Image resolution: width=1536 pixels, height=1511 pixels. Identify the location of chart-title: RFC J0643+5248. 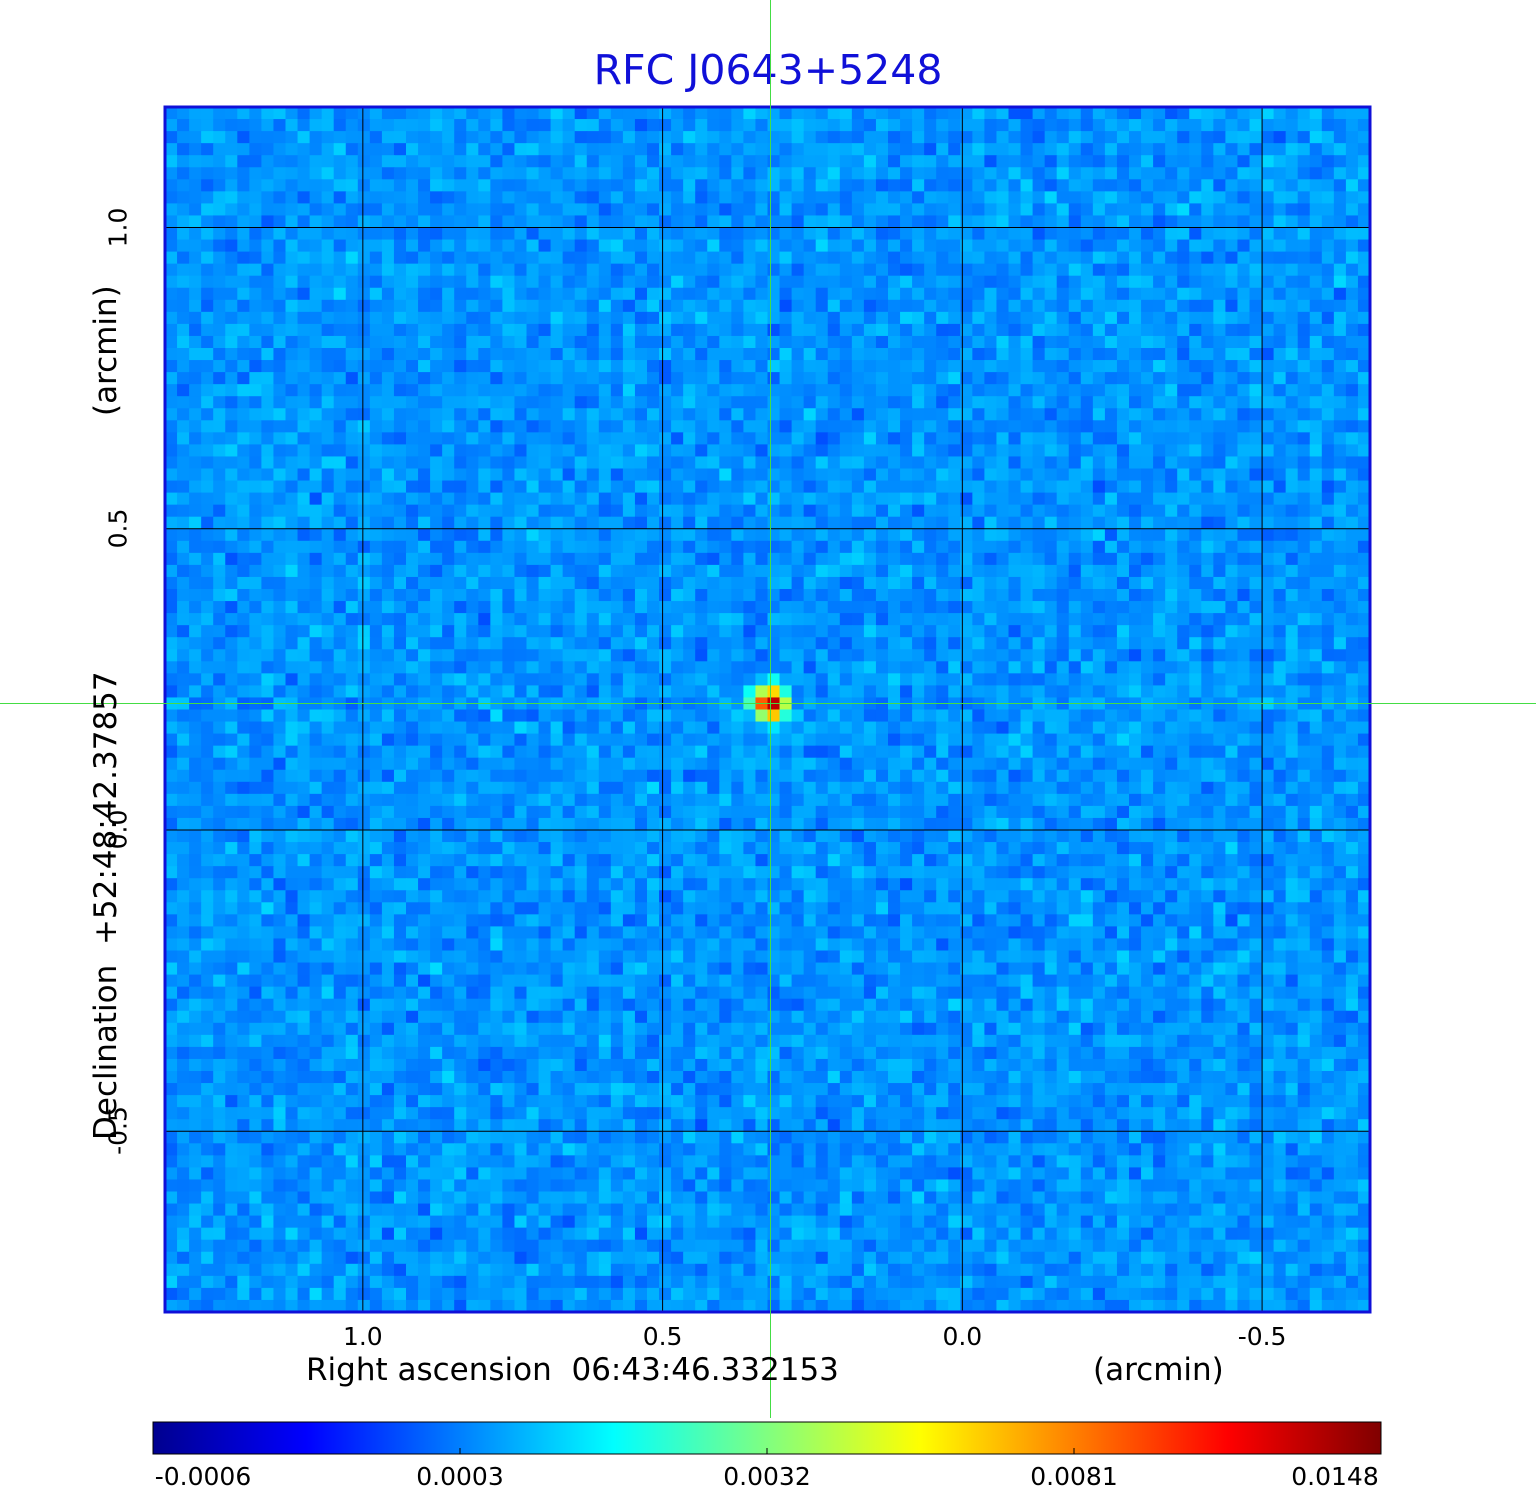
(768, 70).